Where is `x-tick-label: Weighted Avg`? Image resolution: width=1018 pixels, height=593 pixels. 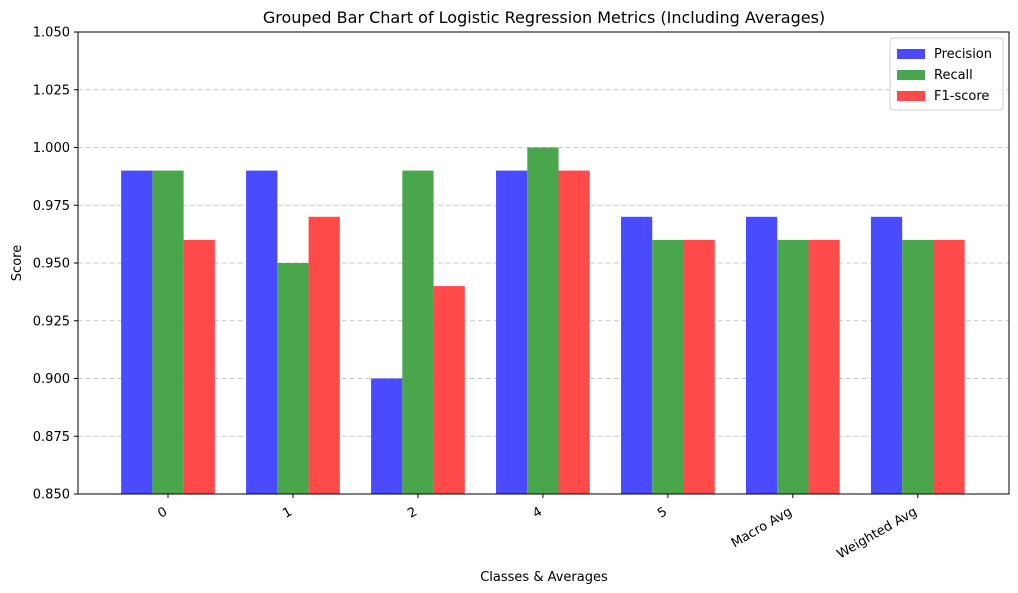
x-tick-label: Weighted Avg is located at coordinates (877, 533).